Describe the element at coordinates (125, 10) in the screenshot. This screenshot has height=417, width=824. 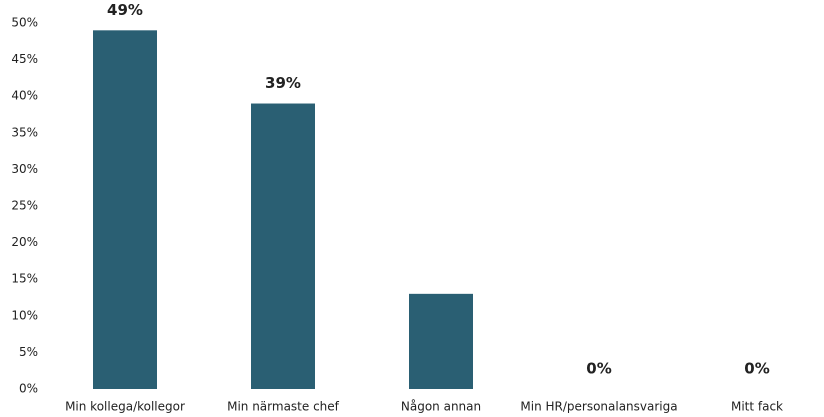
I see `value-label: 49%` at that location.